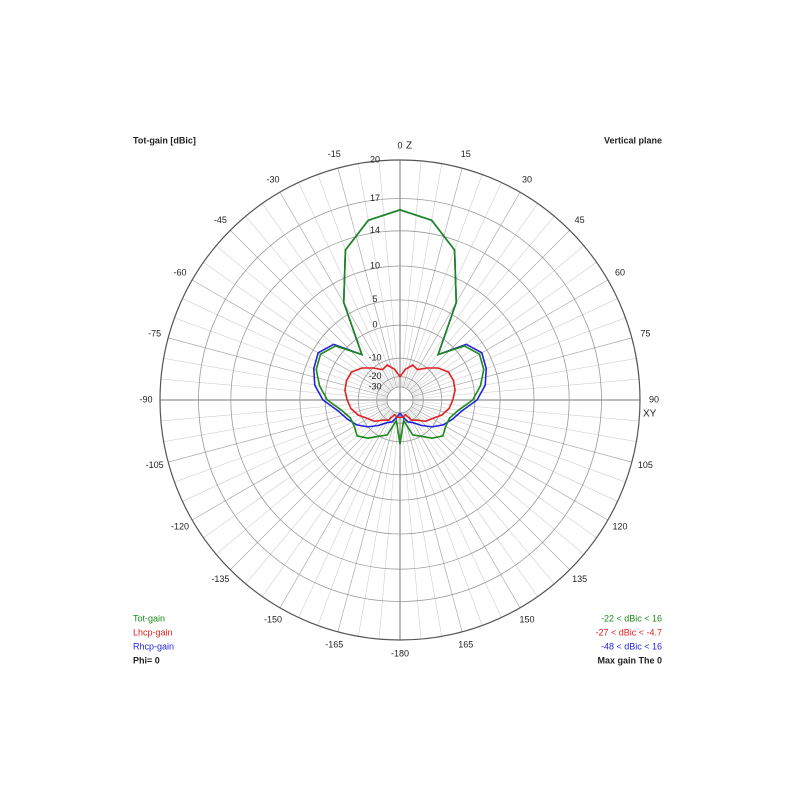  Describe the element at coordinates (631, 618) in the screenshot. I see `range-label: -22 < dBic < 16` at that location.